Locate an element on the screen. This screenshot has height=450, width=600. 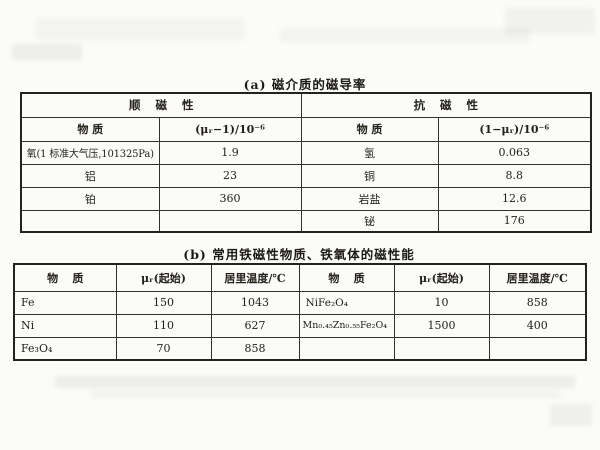
table-row: Fe₃O₄ 70 858 is located at coordinates (300, 348).